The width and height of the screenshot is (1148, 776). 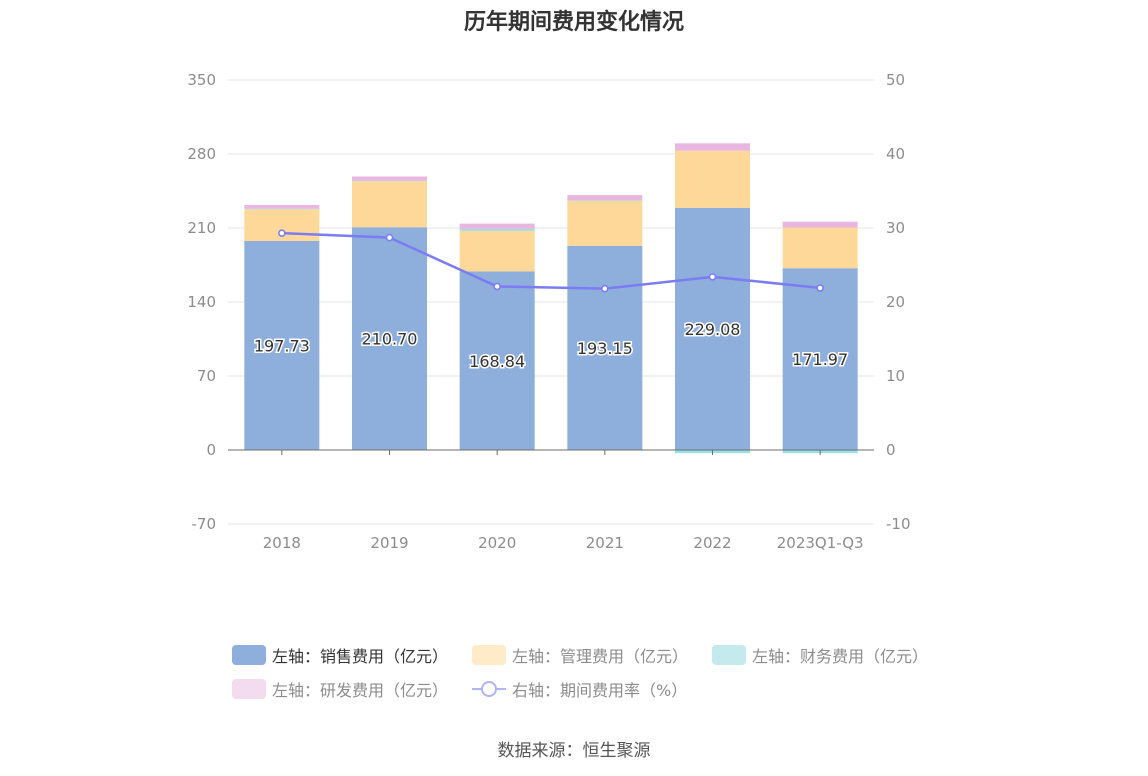 I want to click on x-tick-label: 2021, so click(x=605, y=543).